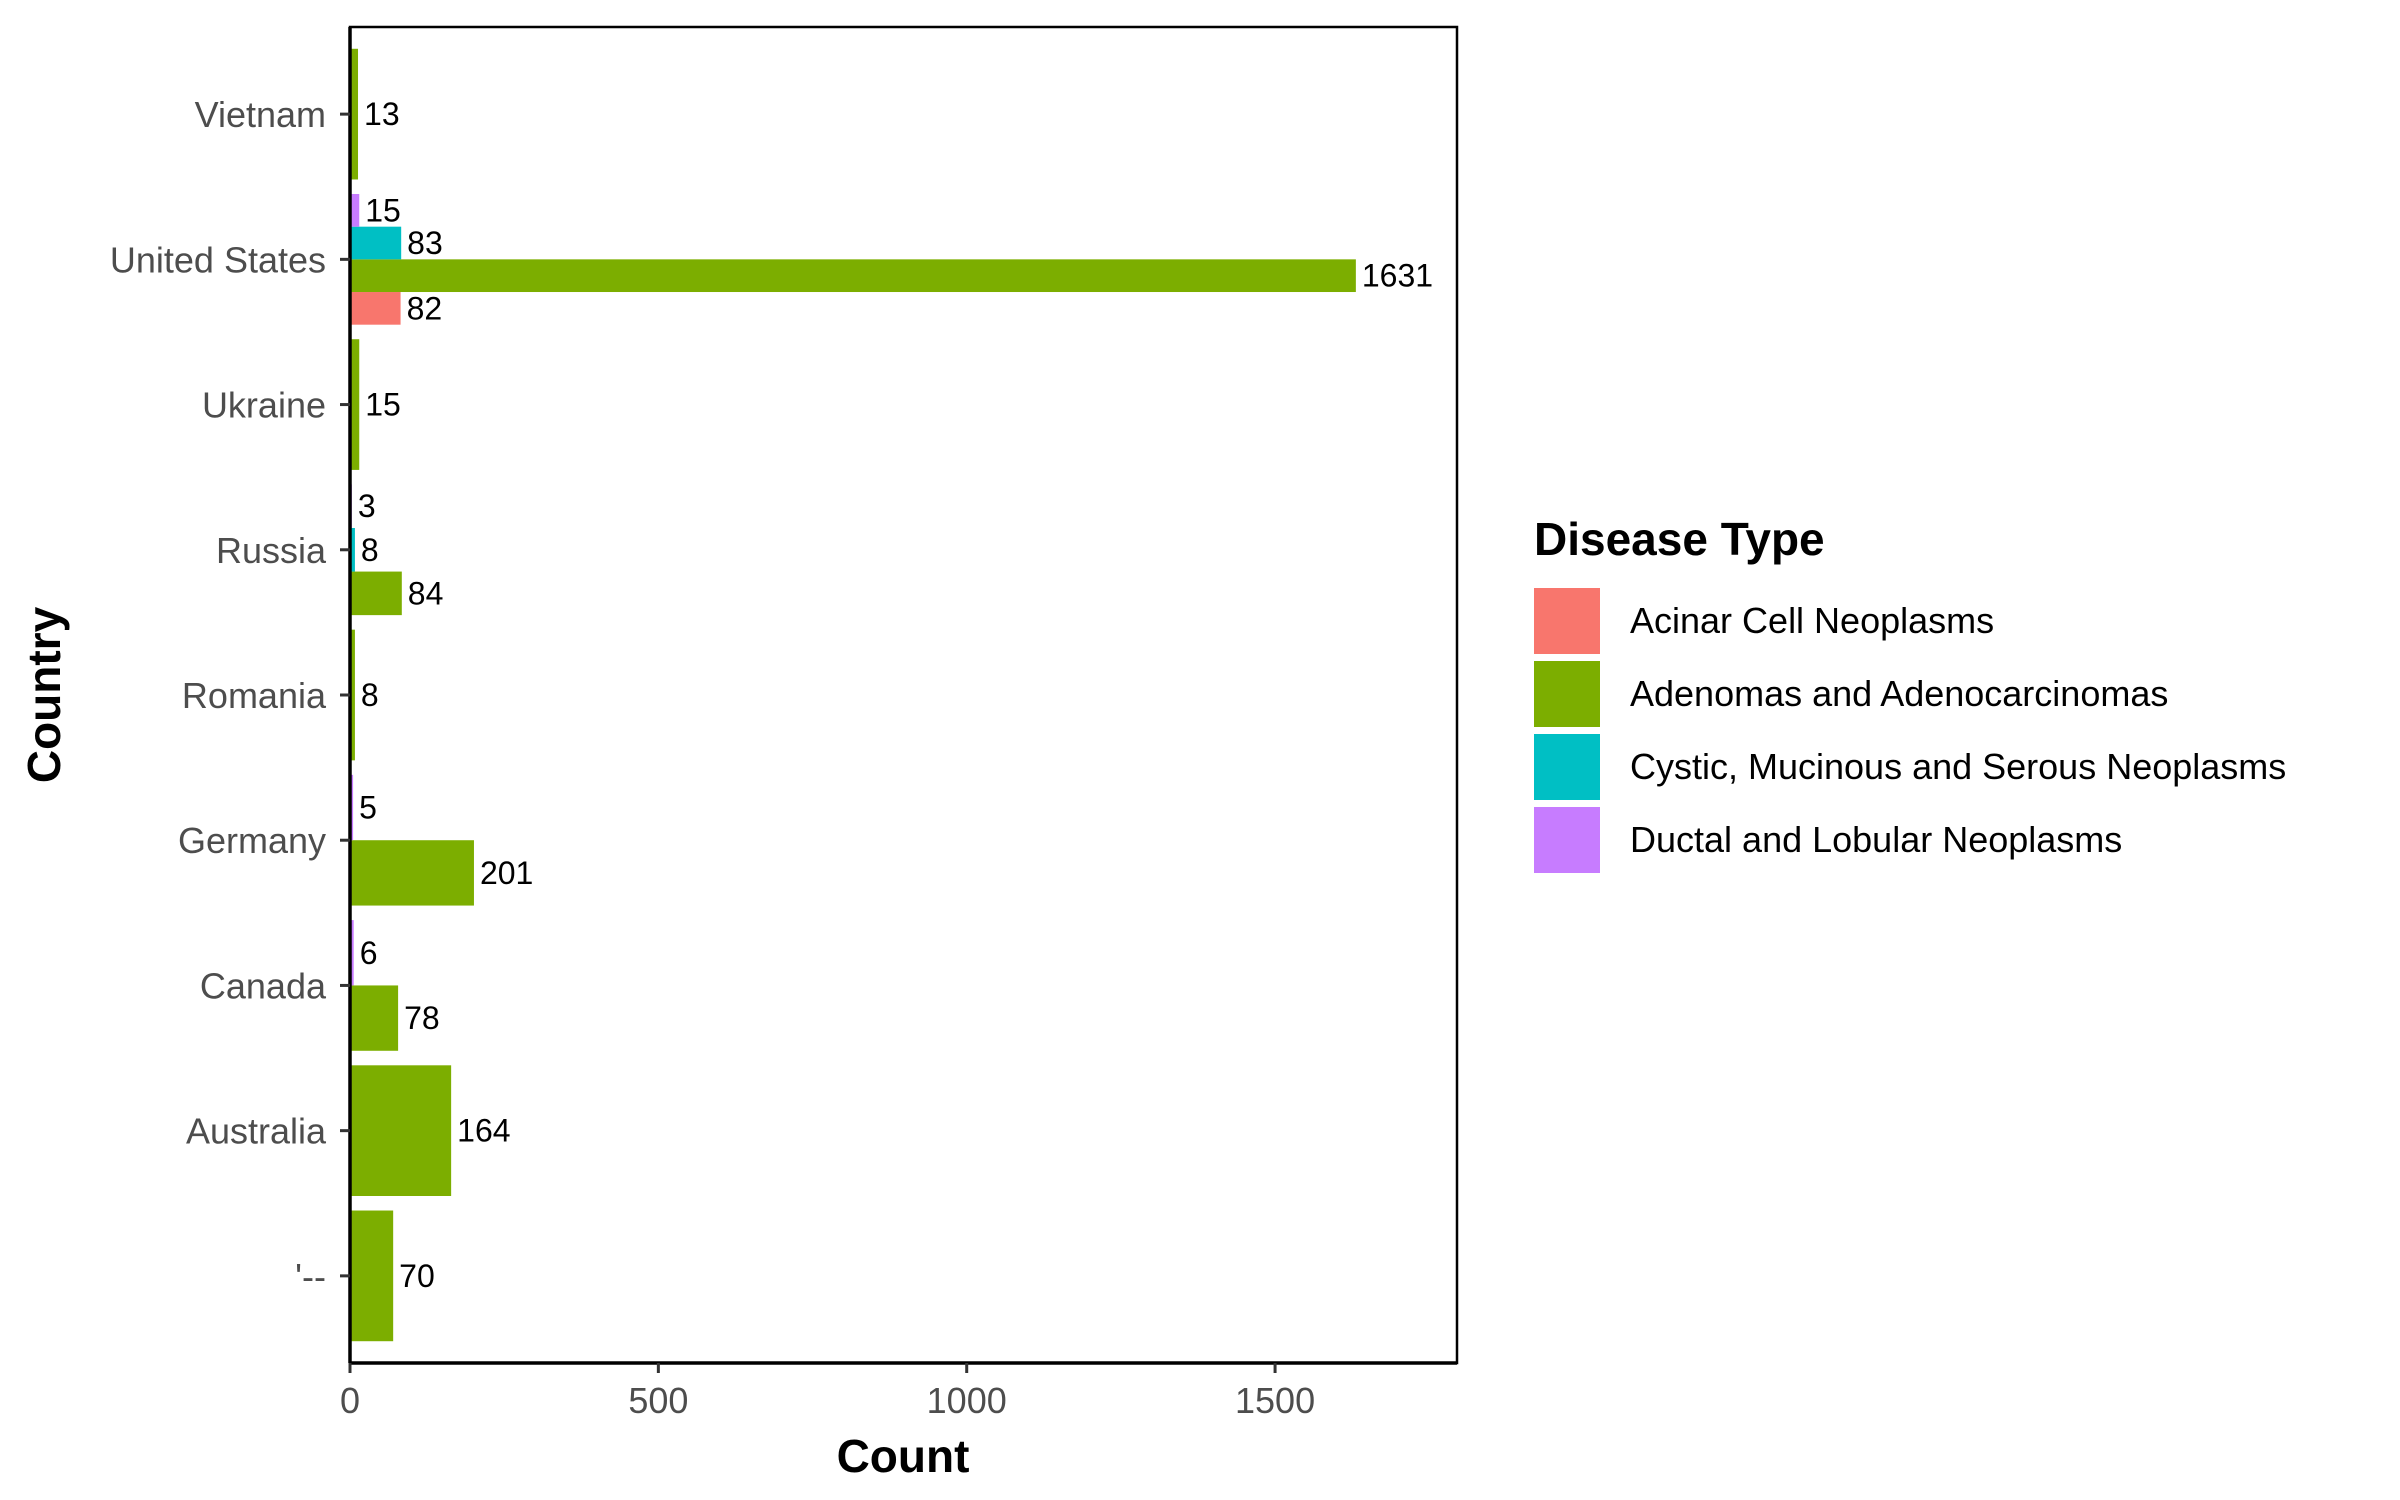 The height and width of the screenshot is (1500, 2400). What do you see at coordinates (370, 550) in the screenshot?
I see `data-label-russia-series-2: 8` at bounding box center [370, 550].